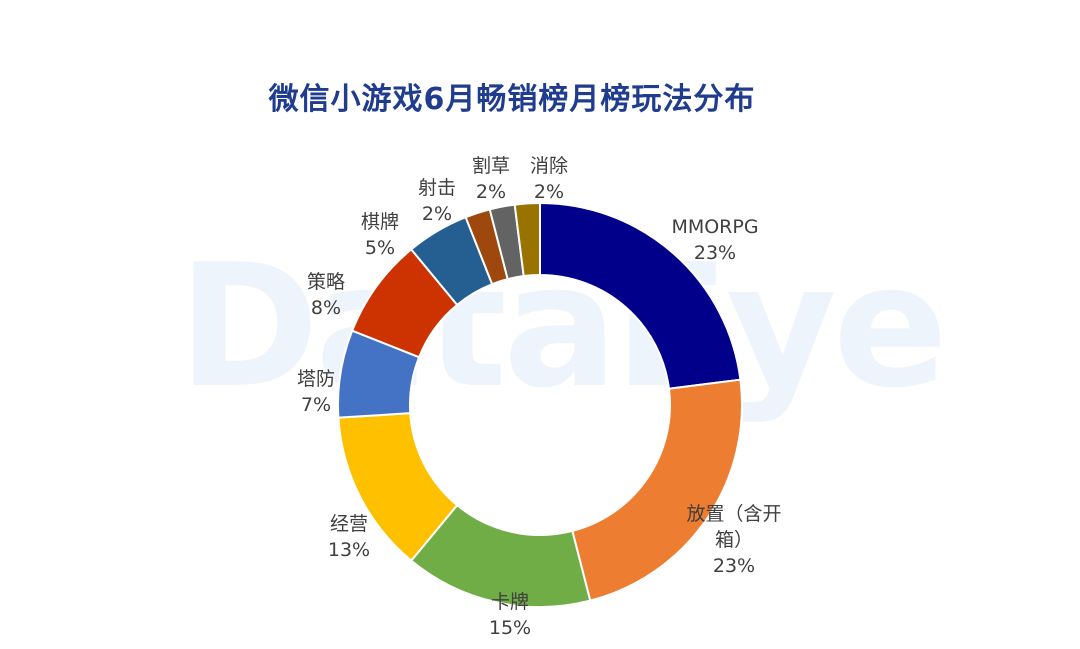  What do you see at coordinates (437, 201) in the screenshot?
I see `slice-label-7: 射击 2%` at bounding box center [437, 201].